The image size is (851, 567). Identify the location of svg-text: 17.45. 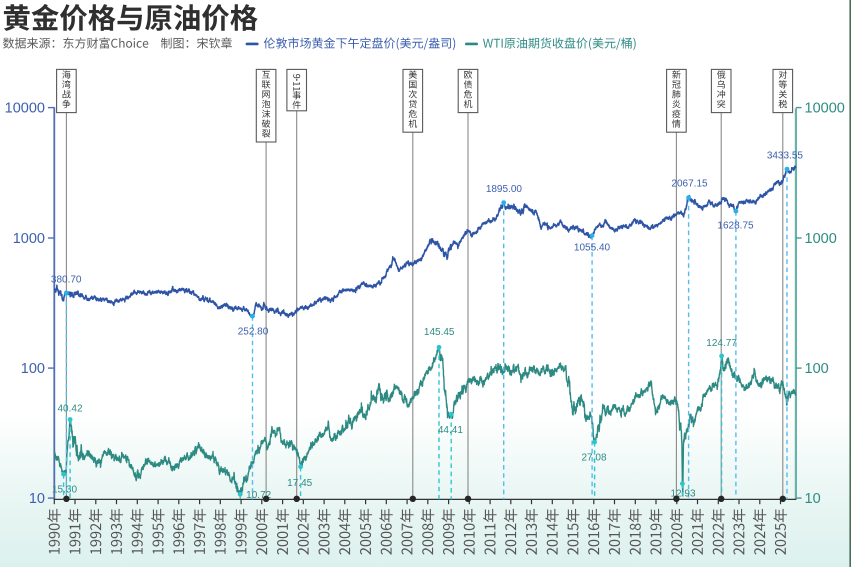
(299, 483).